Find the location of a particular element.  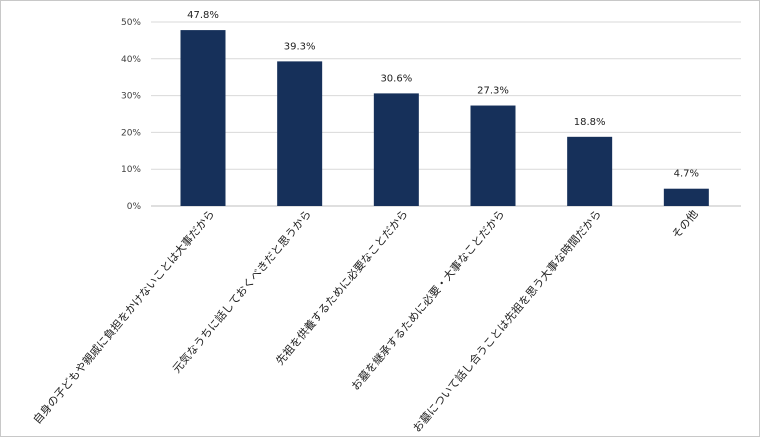

category-label: 自身の子どもや親戚に負担をかけないことは大事だから is located at coordinates (123, 317).